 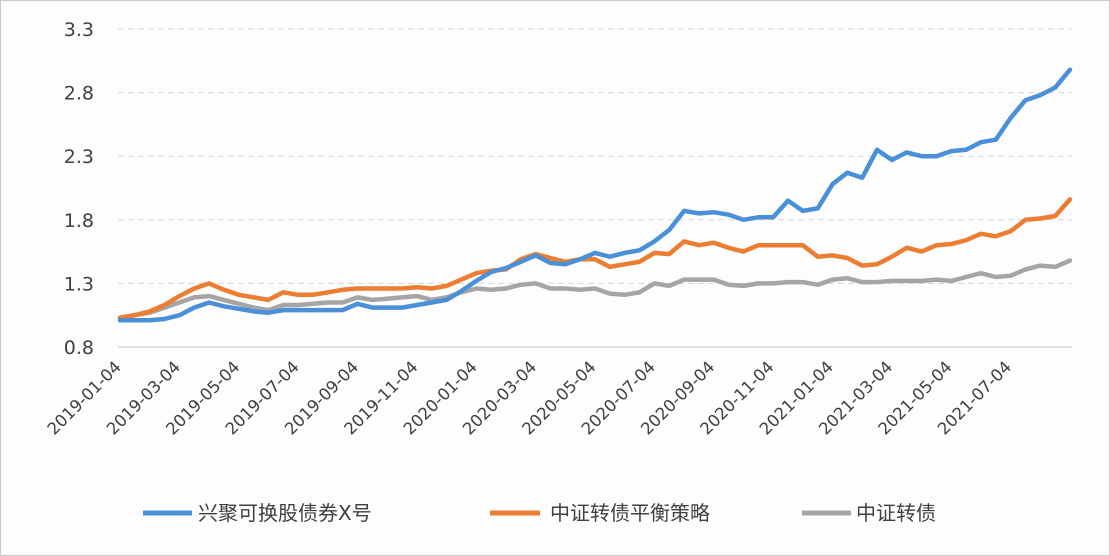 I want to click on y-tick-label: 2.3, so click(x=79, y=157).